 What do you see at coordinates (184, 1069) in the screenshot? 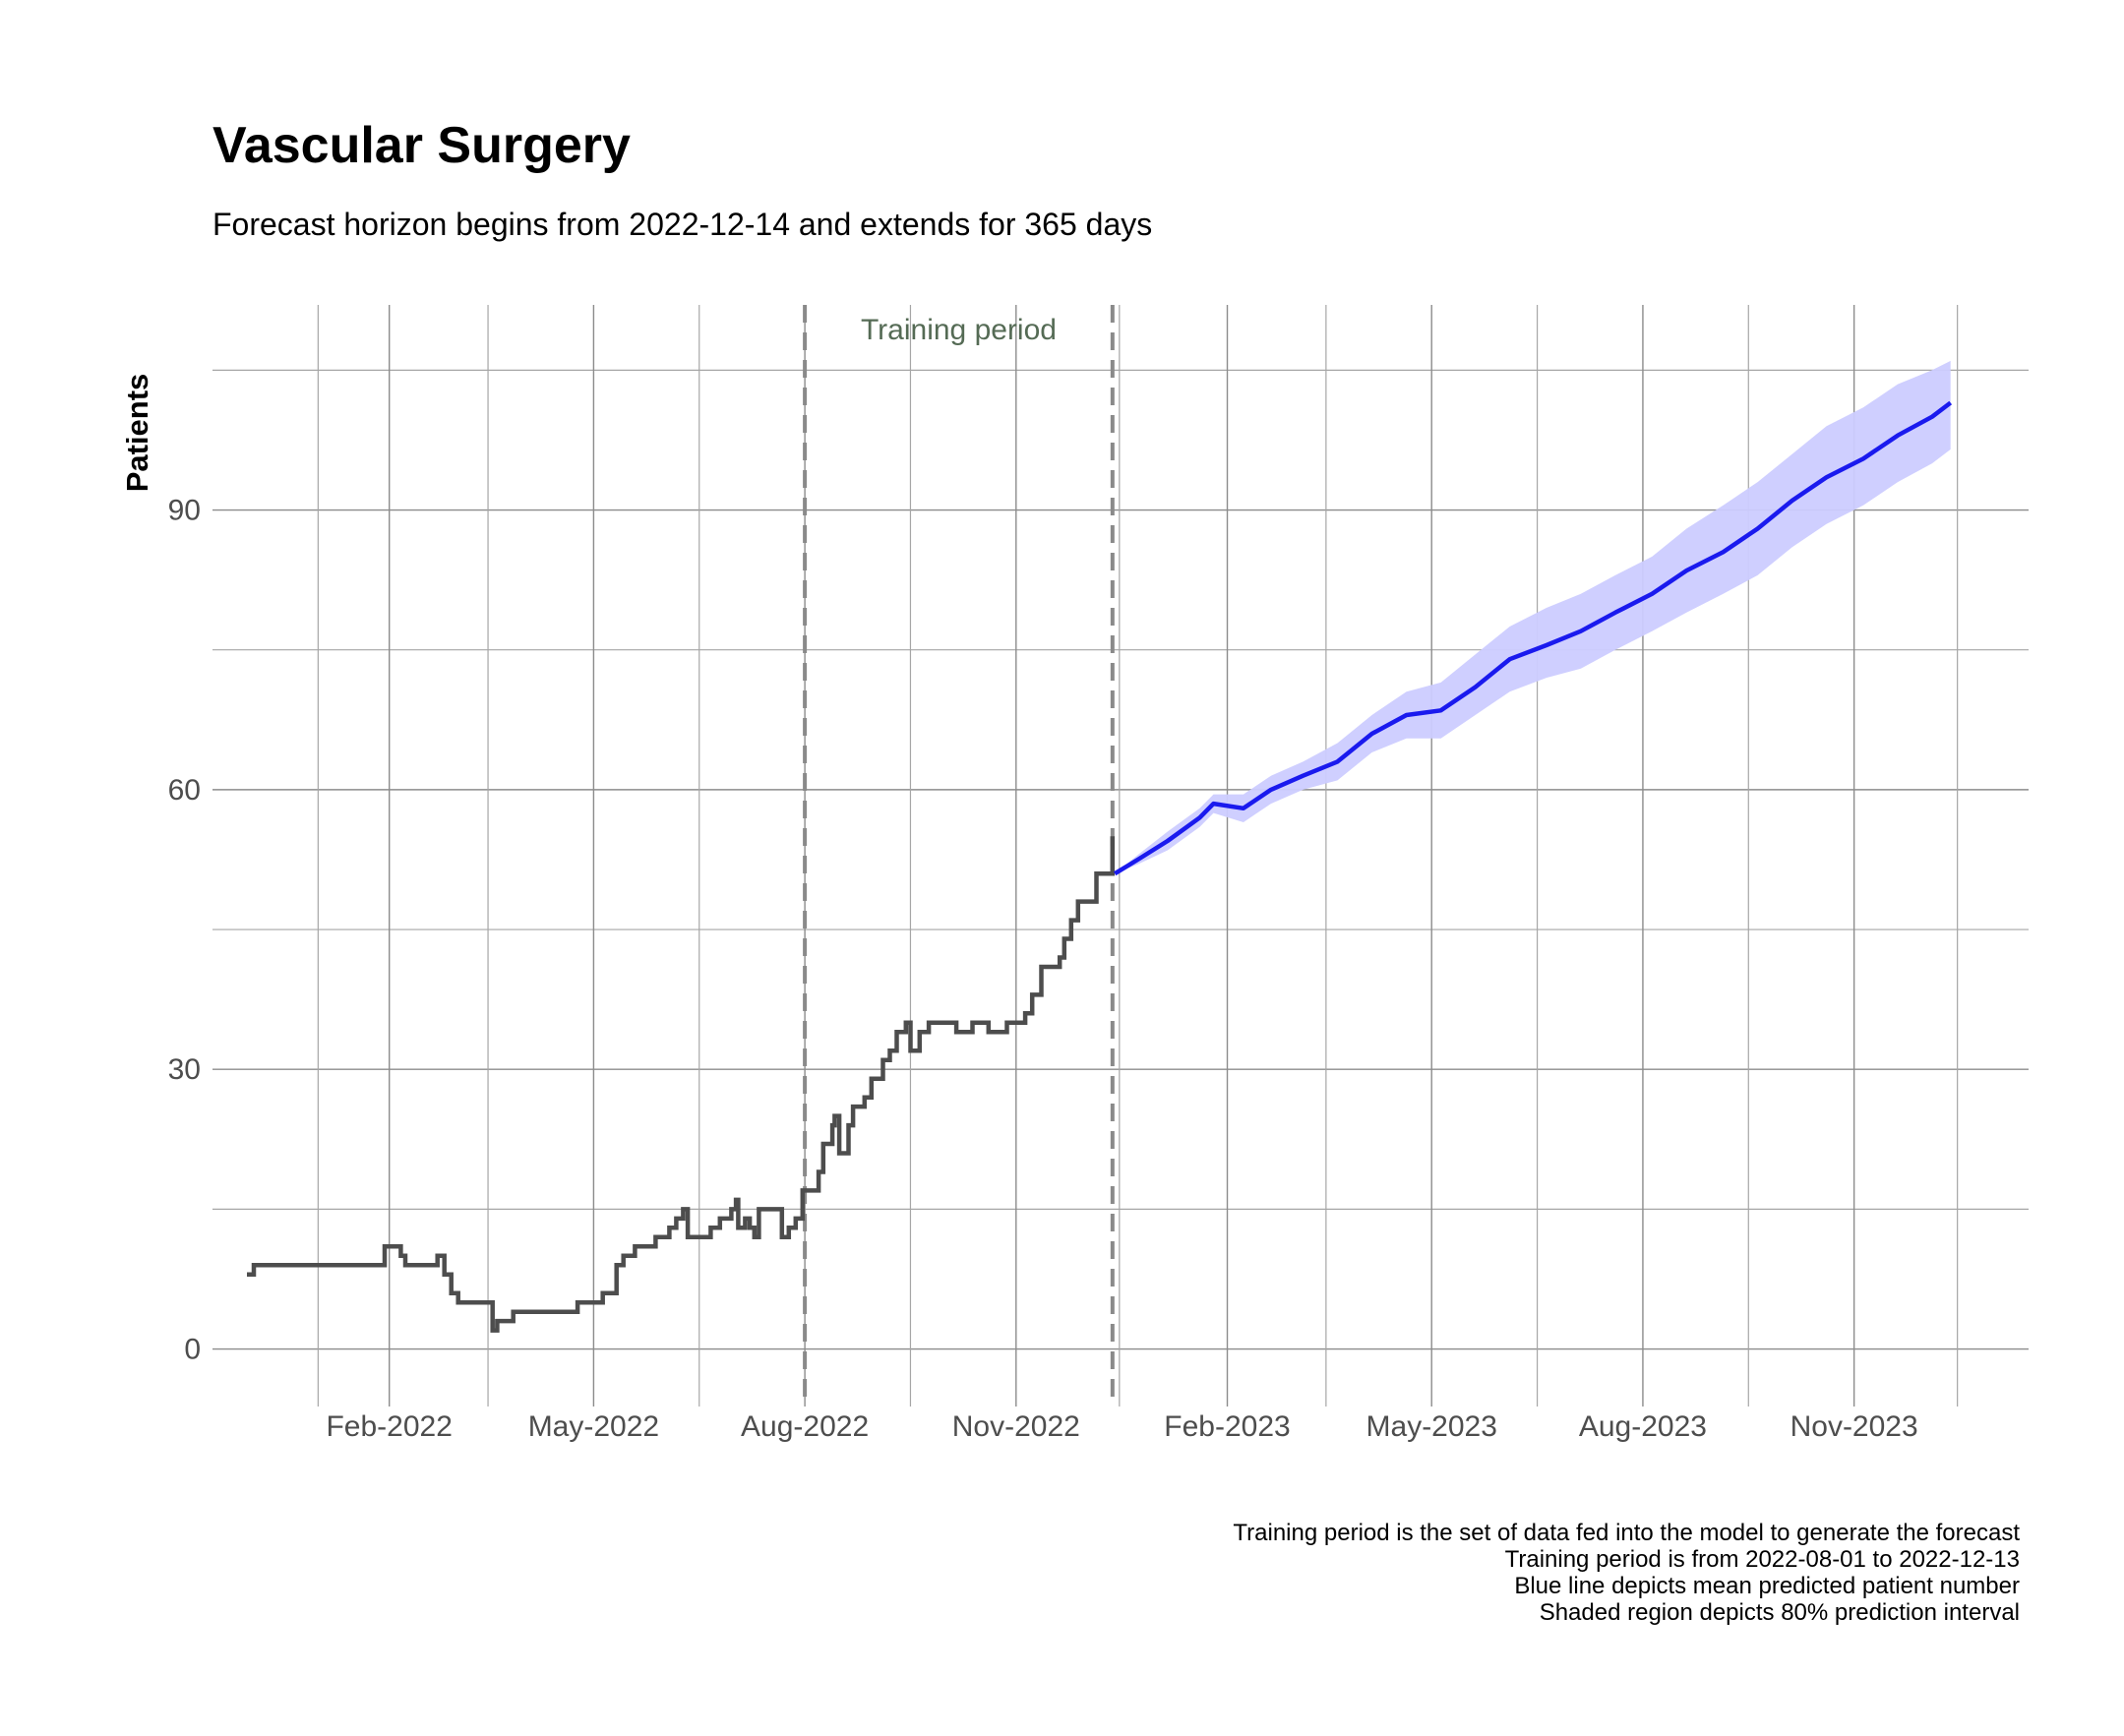
I see `y-tick-label: 30` at bounding box center [184, 1069].